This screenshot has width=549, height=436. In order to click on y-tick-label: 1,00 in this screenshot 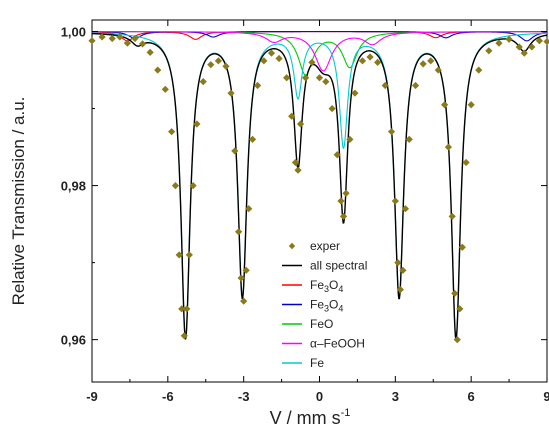, I will do `click(73, 32)`.